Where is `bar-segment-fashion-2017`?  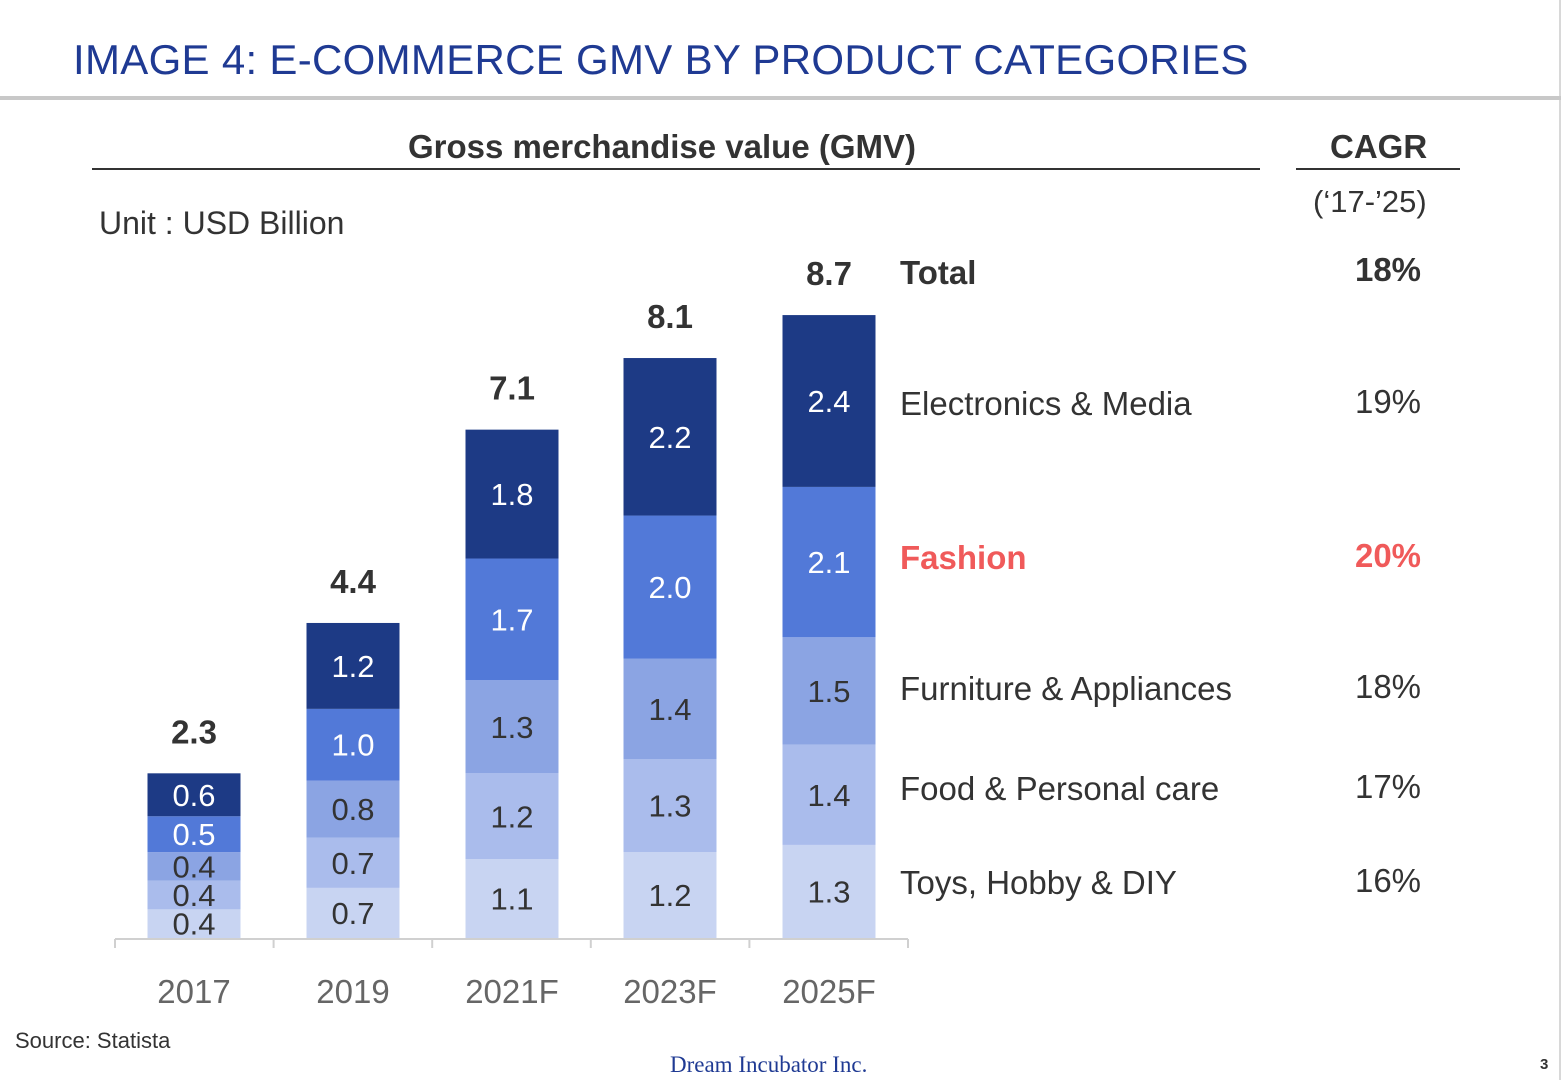 bar-segment-fashion-2017 is located at coordinates (194, 834).